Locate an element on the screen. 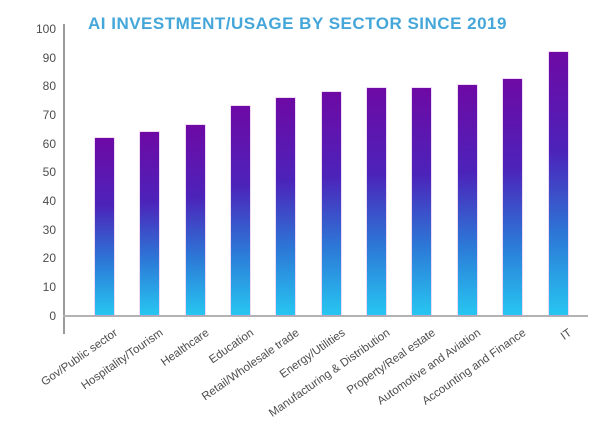  bar-manufacturing-distribution is located at coordinates (377, 201).